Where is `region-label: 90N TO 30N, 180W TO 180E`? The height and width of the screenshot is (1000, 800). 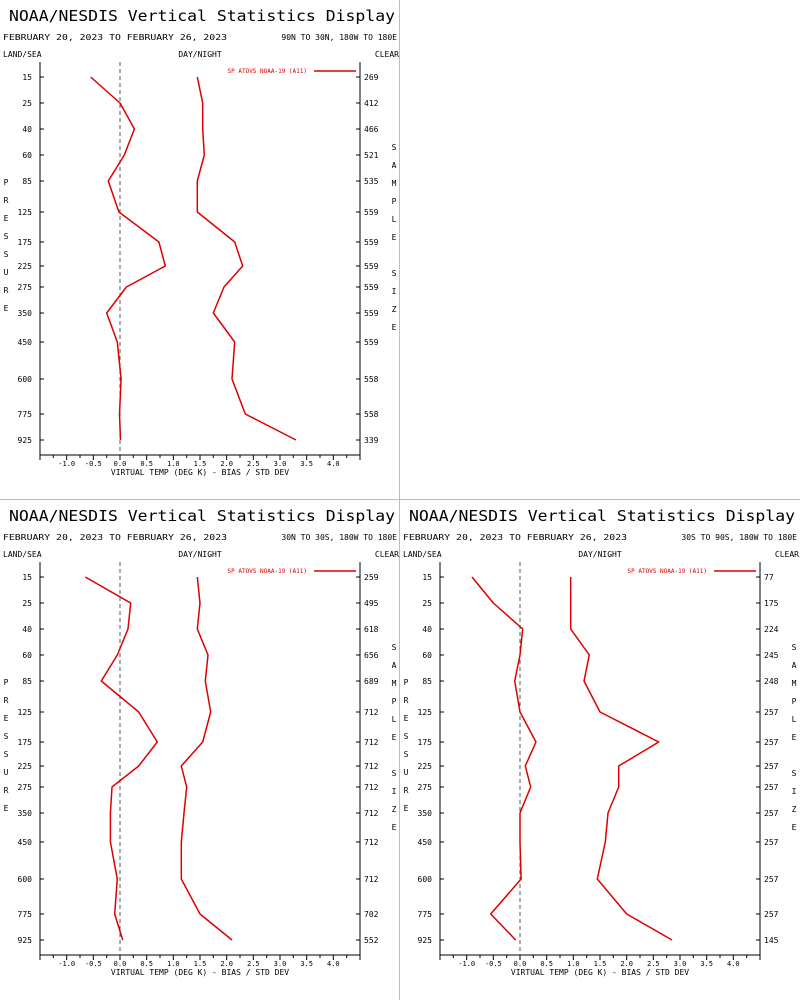
region-label: 90N TO 30N, 180W TO 180E is located at coordinates (339, 37).